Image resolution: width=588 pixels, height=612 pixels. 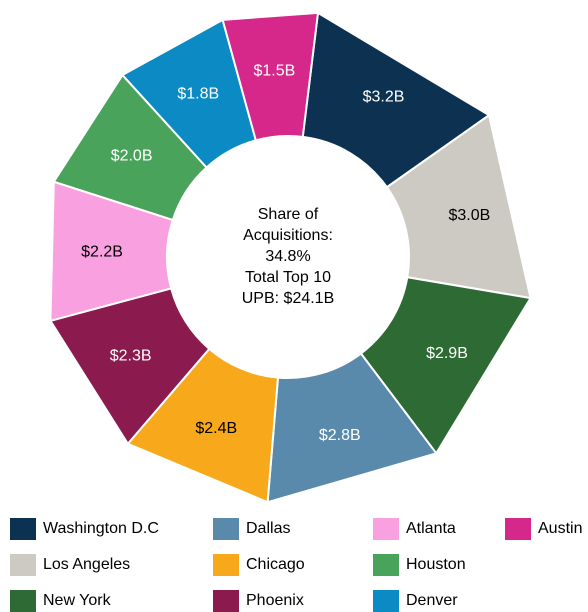 What do you see at coordinates (101, 528) in the screenshot?
I see `legend-label: Washington D.C` at bounding box center [101, 528].